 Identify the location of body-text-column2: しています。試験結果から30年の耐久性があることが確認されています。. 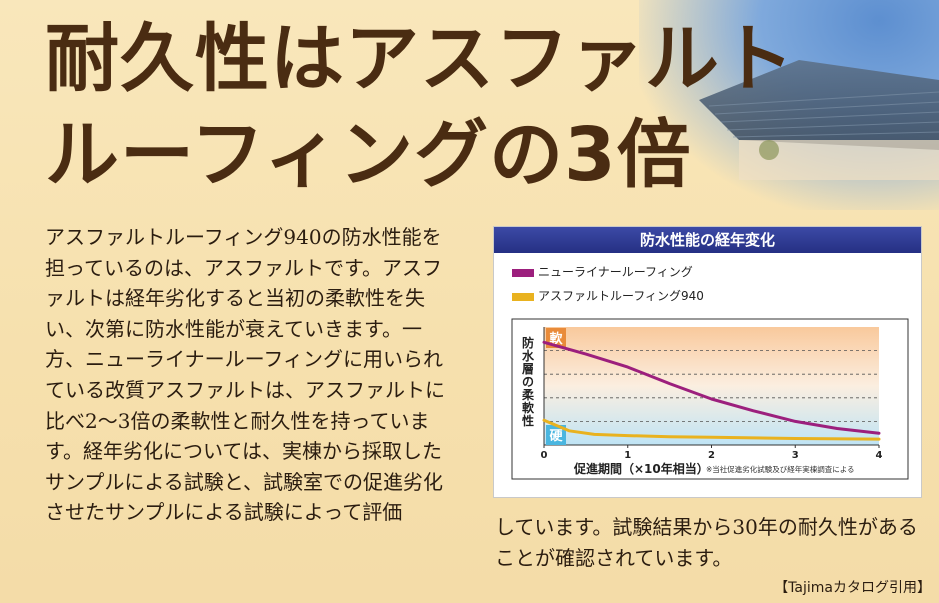
(706, 542).